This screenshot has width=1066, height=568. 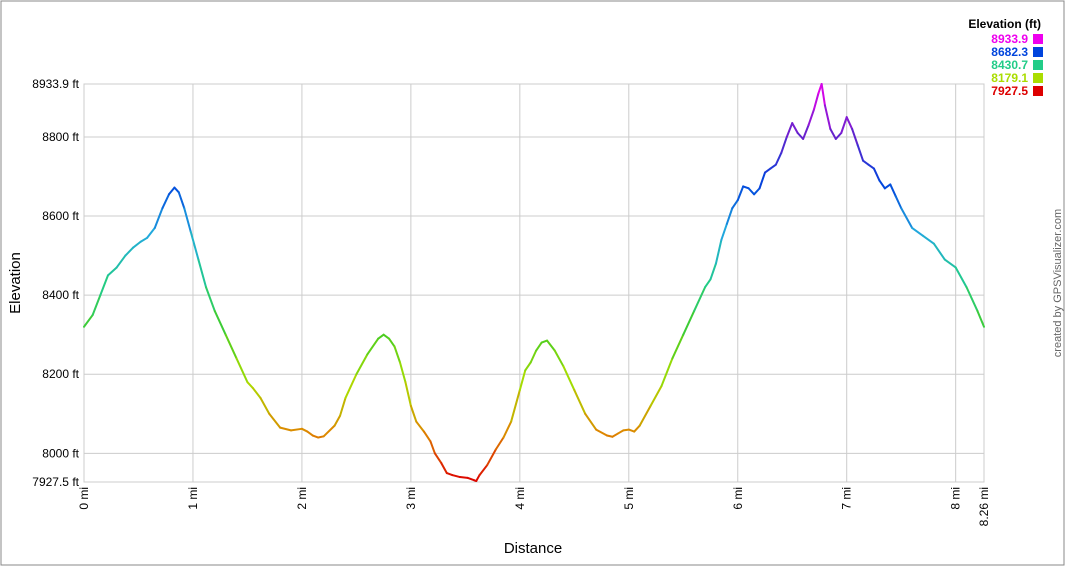 I want to click on y-tick-label: 8000 ft, so click(x=60, y=453).